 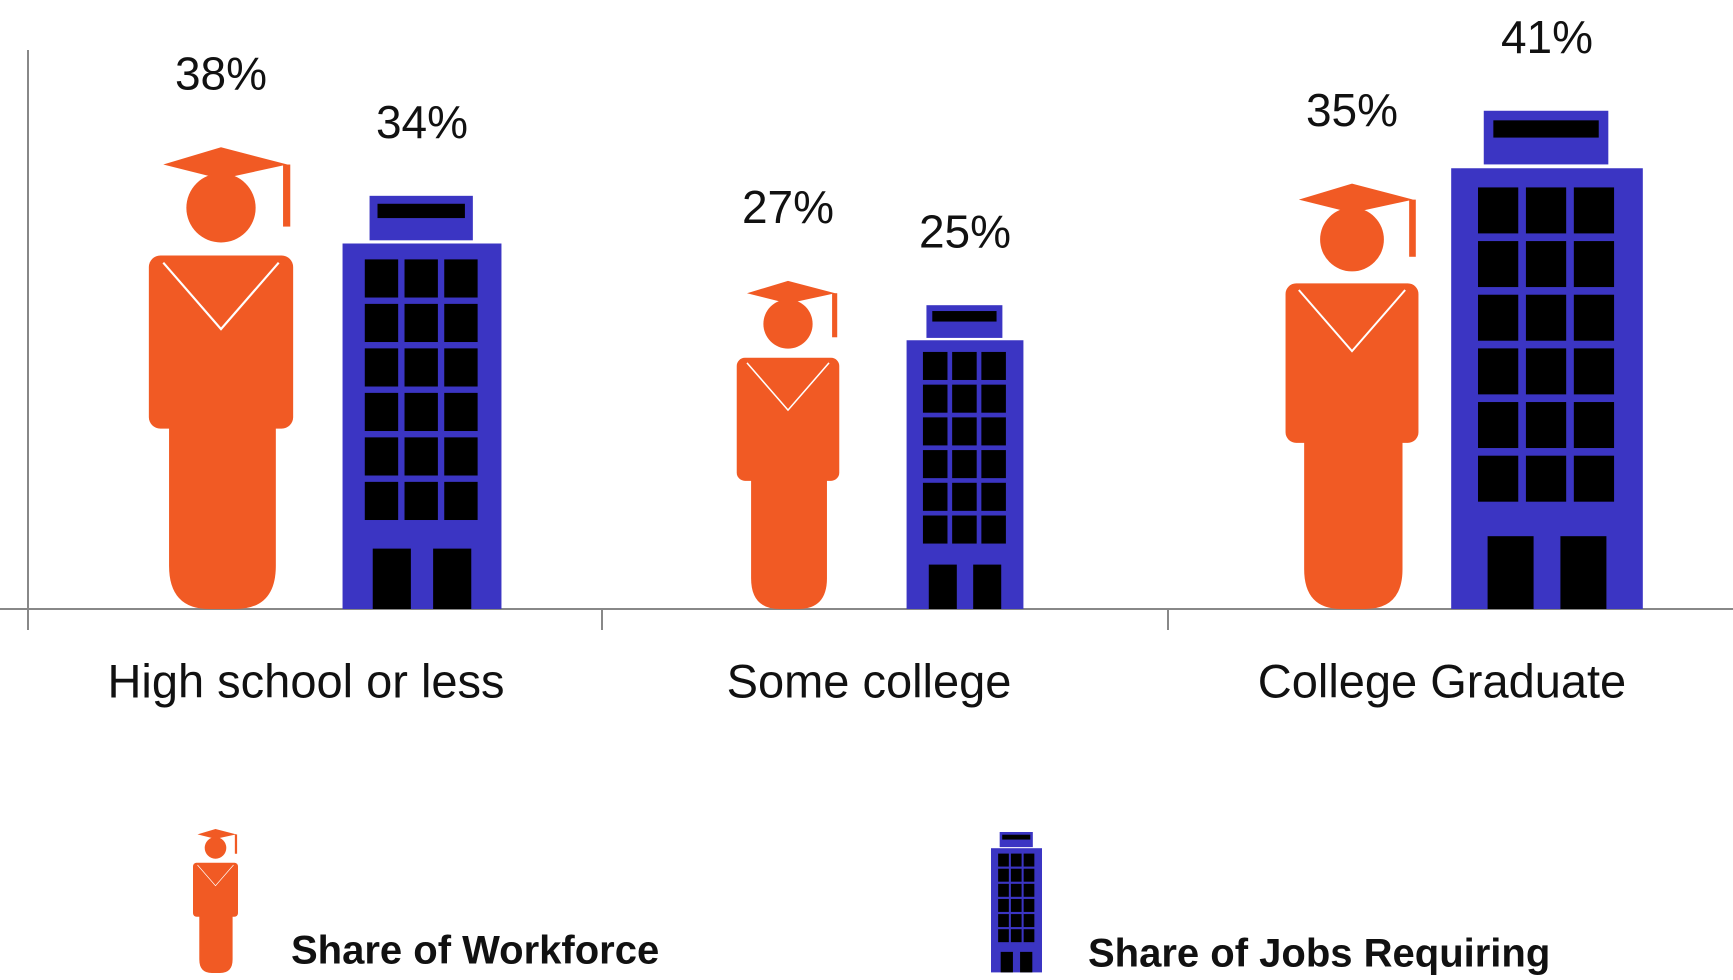 What do you see at coordinates (869, 680) in the screenshot?
I see `x-tick-label: Some college` at bounding box center [869, 680].